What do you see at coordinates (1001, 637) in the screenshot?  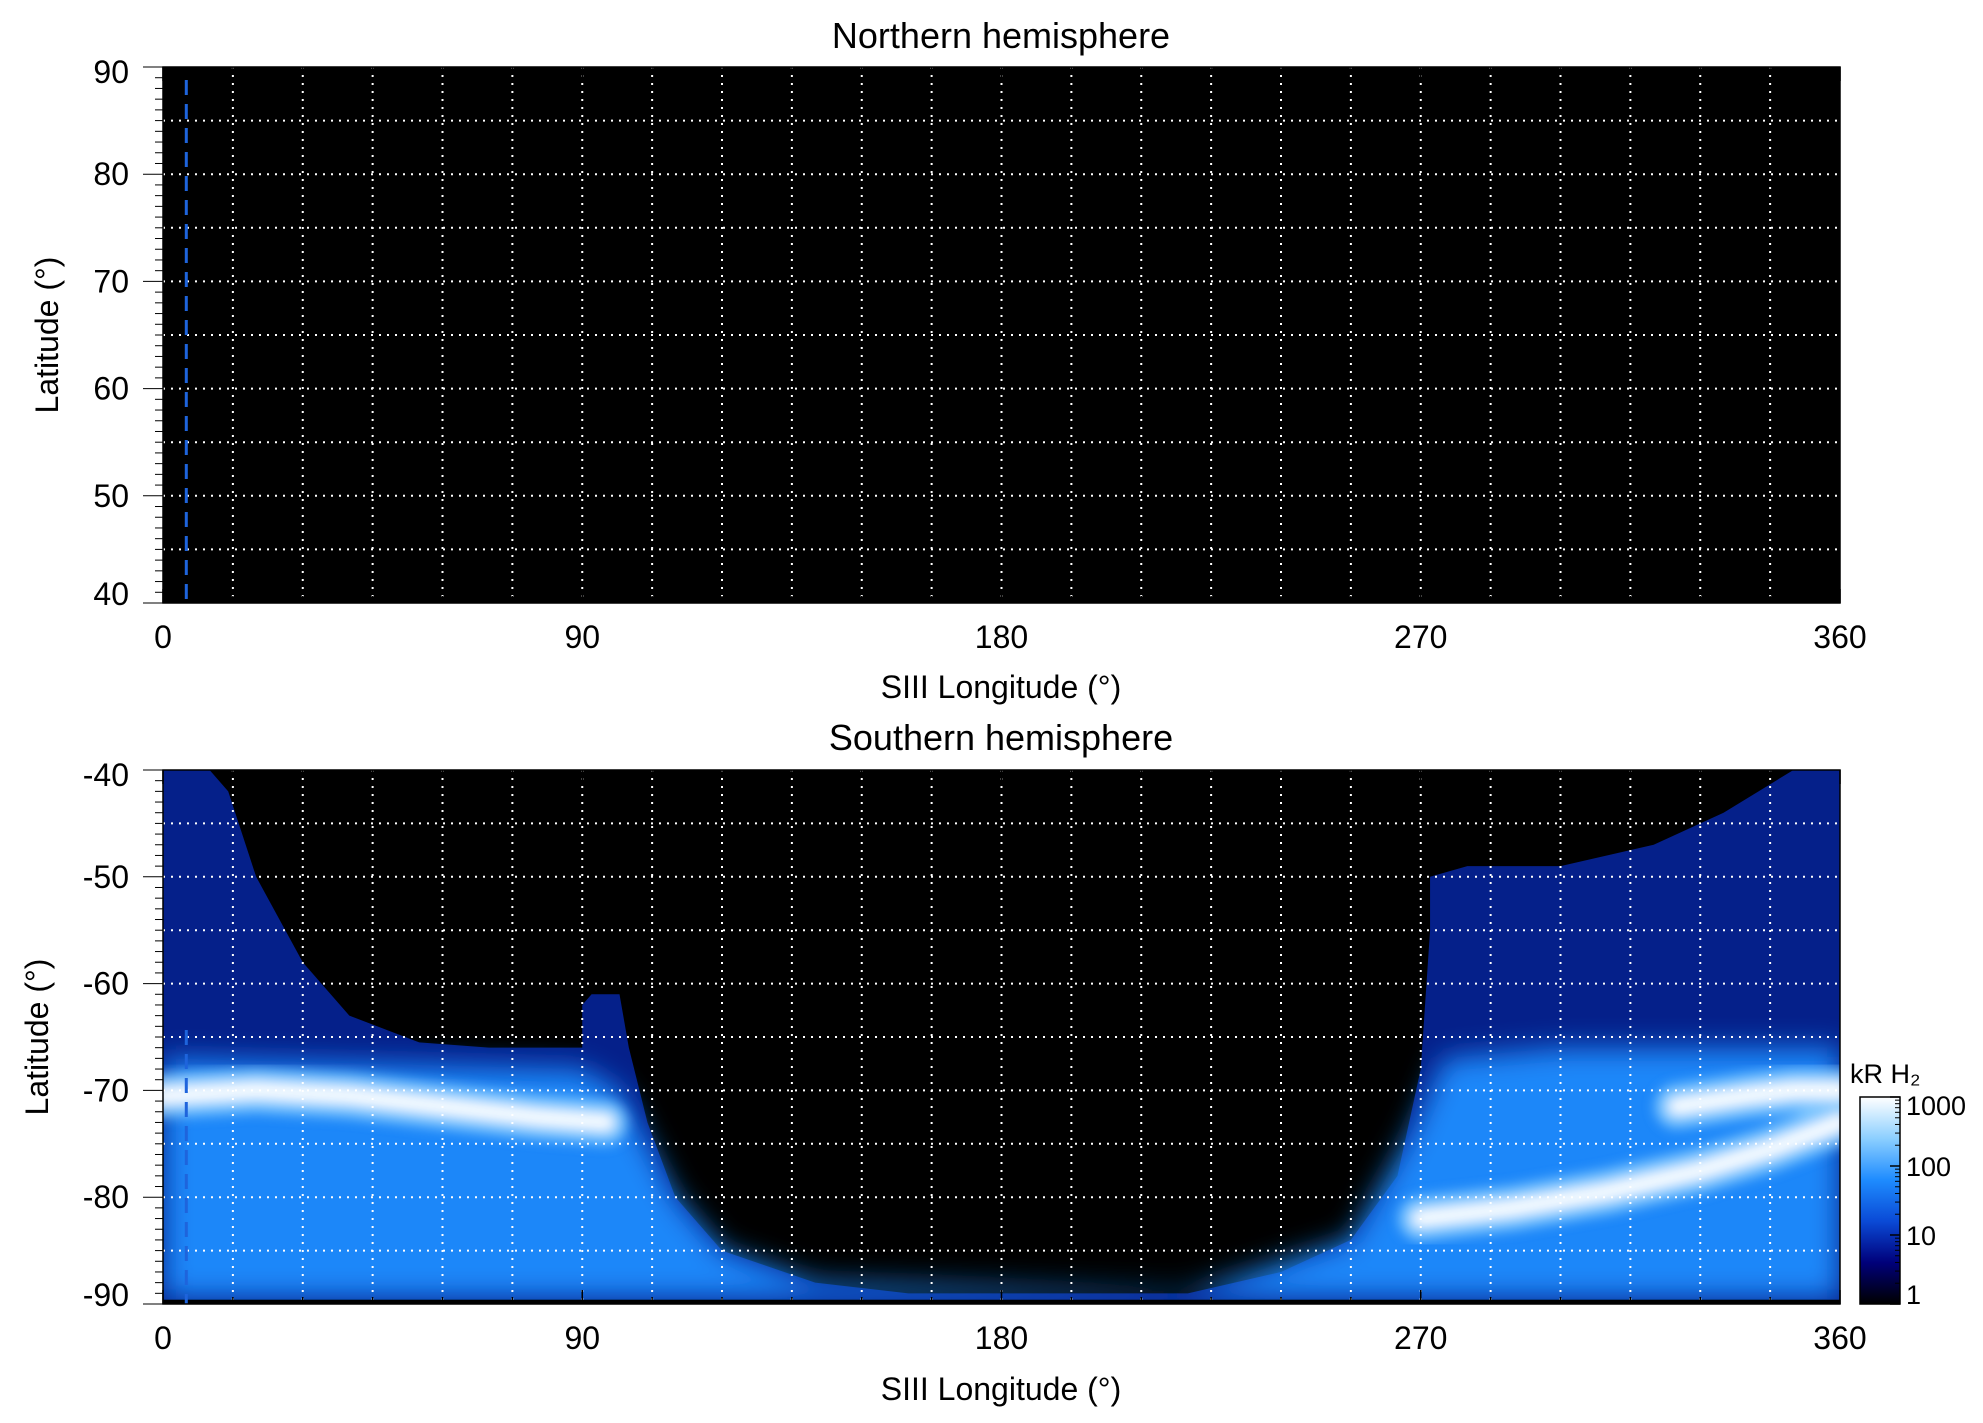 I see `northern-x-tick-label: 180` at bounding box center [1001, 637].